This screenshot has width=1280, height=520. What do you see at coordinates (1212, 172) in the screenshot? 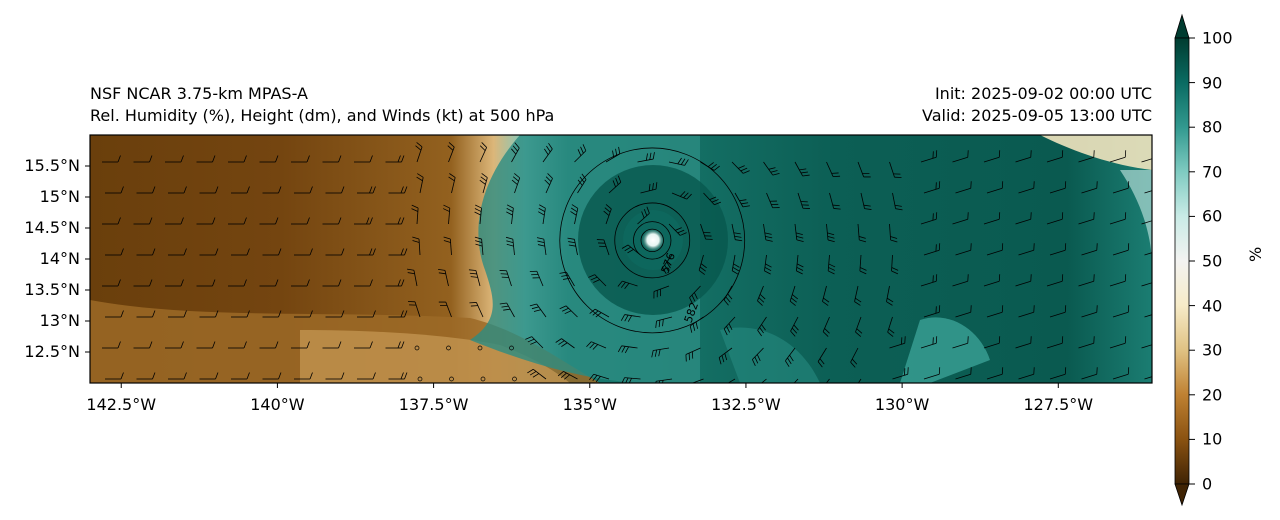
I see `colorbar-tick-label: 70` at bounding box center [1212, 172].